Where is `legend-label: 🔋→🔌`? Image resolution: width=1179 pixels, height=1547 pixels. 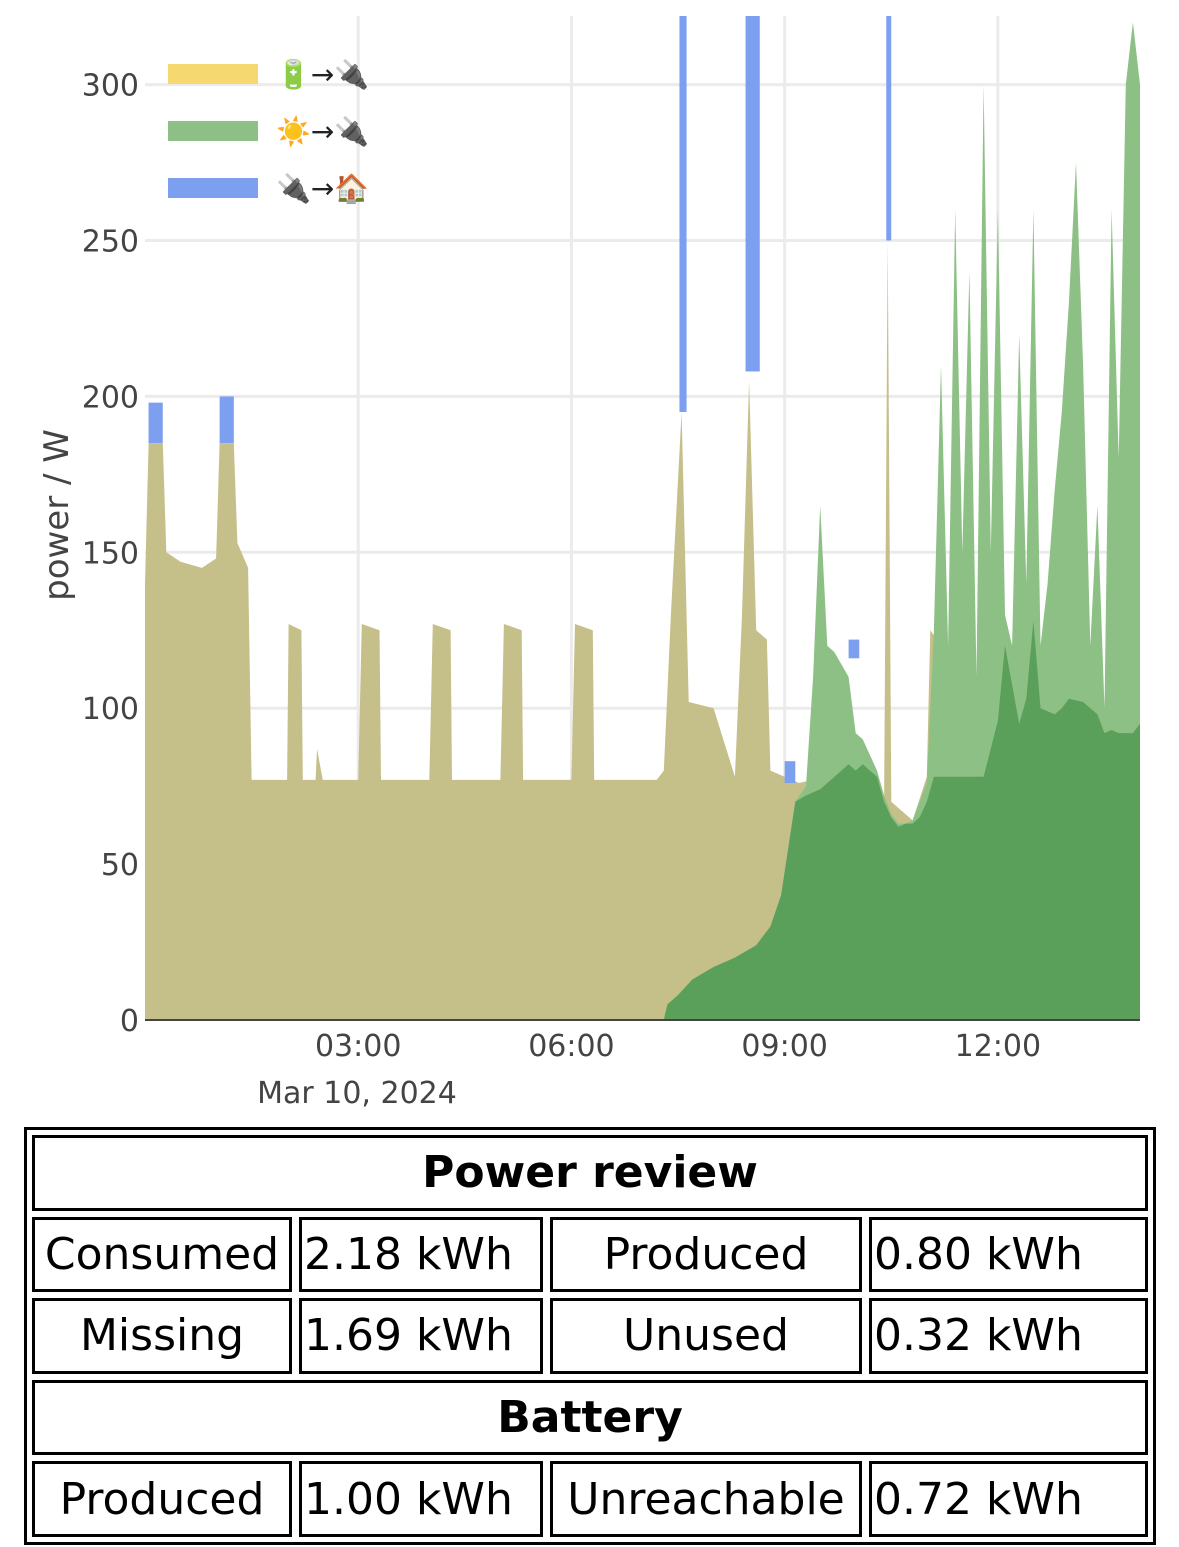
legend-label: 🔋→🔌 is located at coordinates (322, 74).